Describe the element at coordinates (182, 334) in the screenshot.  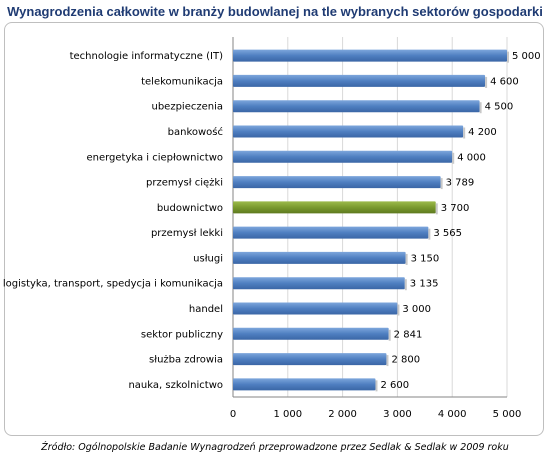
I see `category-label: sektor publiczny` at that location.